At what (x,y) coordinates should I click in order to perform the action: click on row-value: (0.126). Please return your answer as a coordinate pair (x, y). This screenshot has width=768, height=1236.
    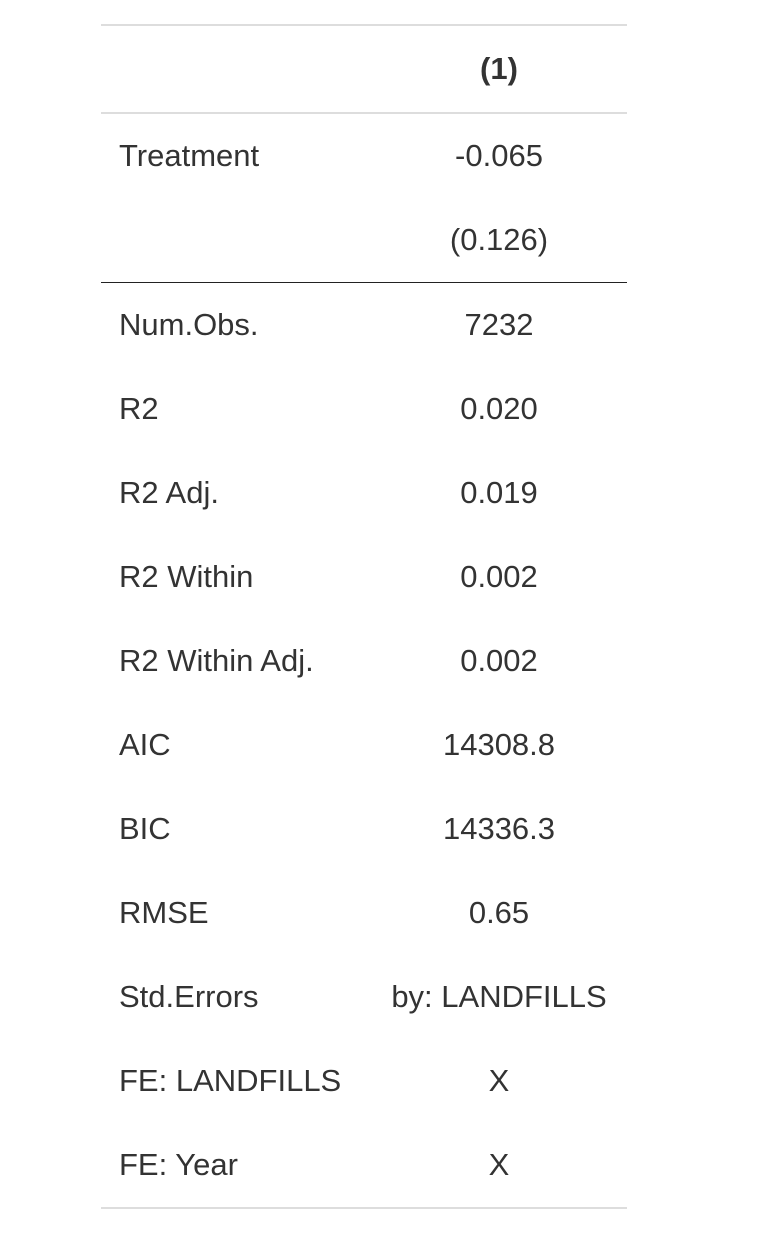
    Looking at the image, I should click on (499, 239).